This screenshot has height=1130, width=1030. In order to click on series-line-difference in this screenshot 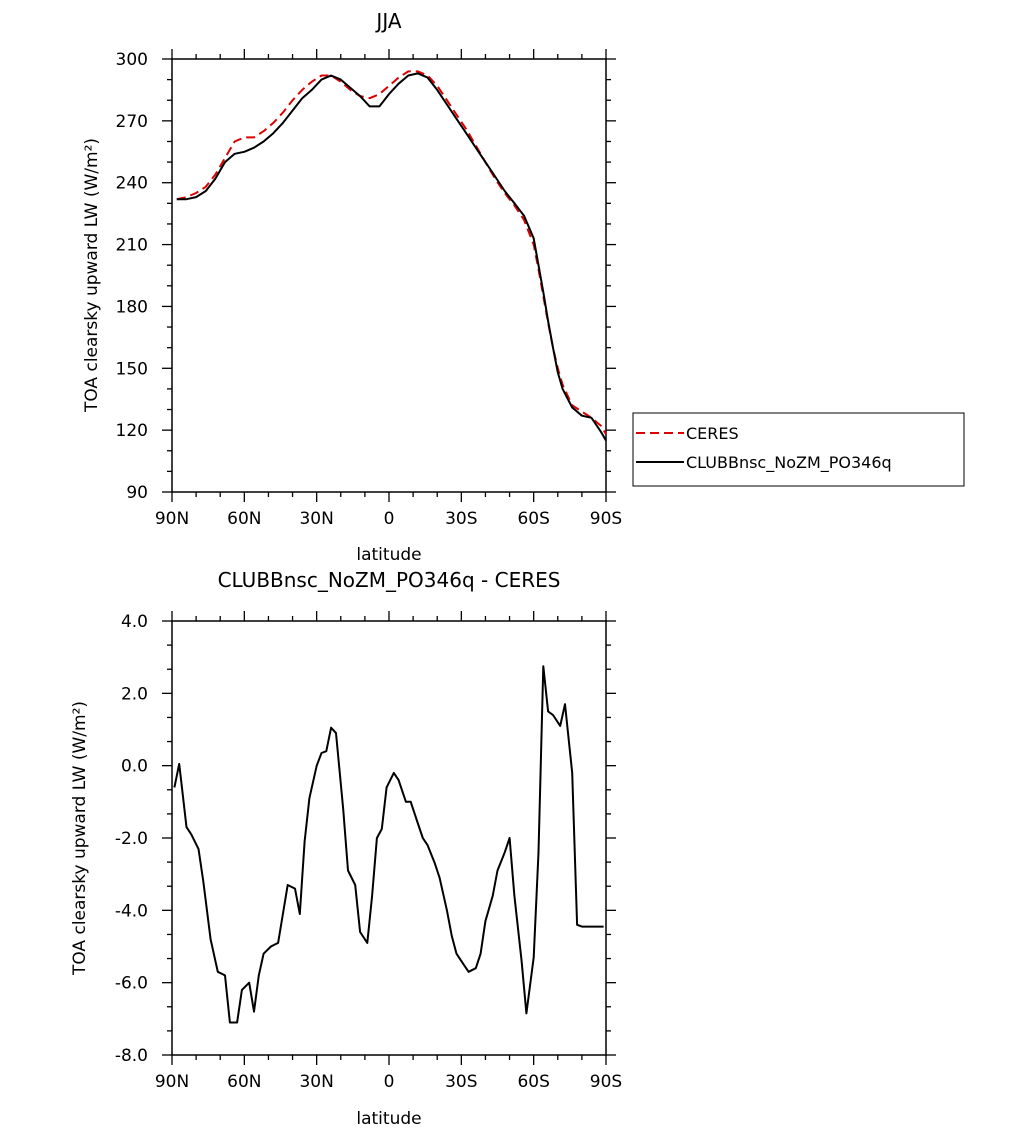, I will do `click(388, 844)`.